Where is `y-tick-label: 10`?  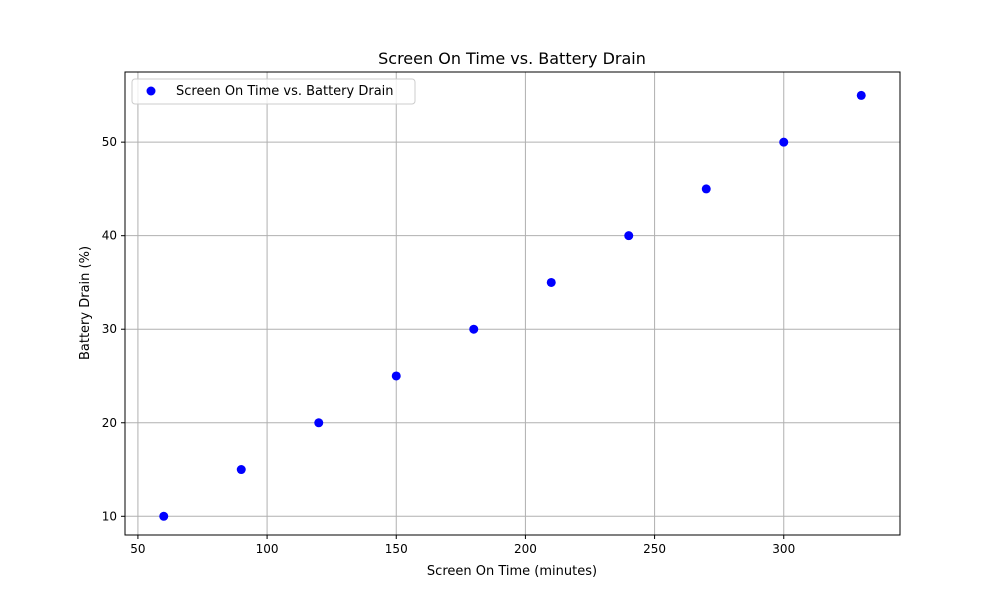 y-tick-label: 10 is located at coordinates (109, 516).